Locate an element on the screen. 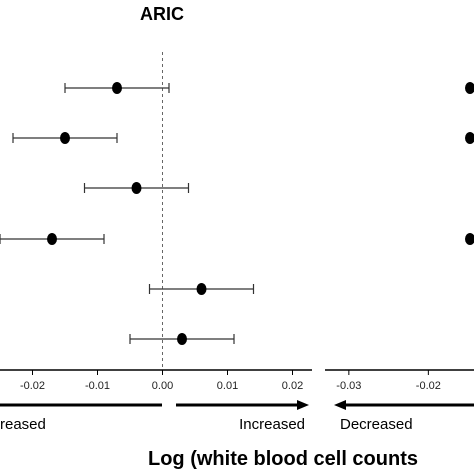 This screenshot has width=474, height=474. second-x-ticks: -0.03-0.02-0.( is located at coordinates (388, 381).